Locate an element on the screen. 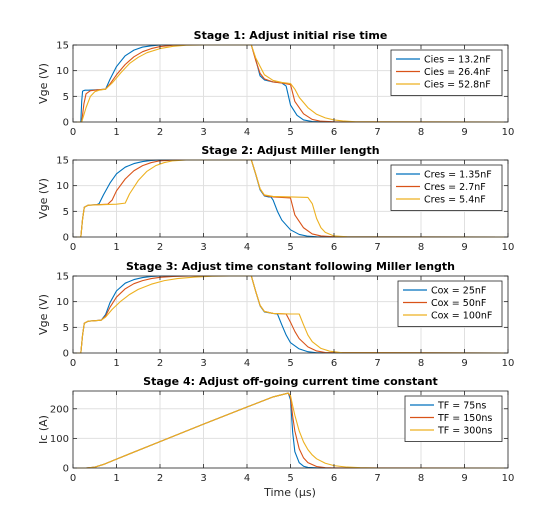 The width and height of the screenshot is (560, 525). legend-entry: Cies = 13.2nF is located at coordinates (457, 59).